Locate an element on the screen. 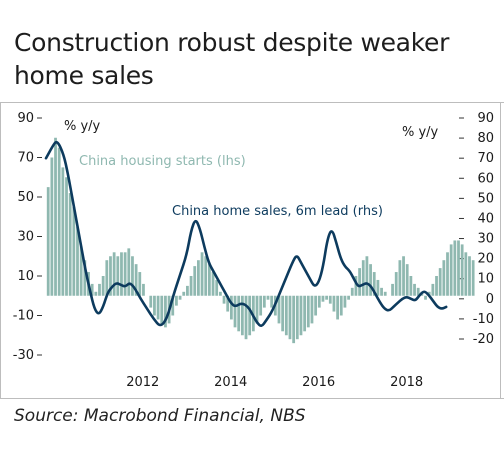  left-unit-label: % y/y is located at coordinates (82, 126).